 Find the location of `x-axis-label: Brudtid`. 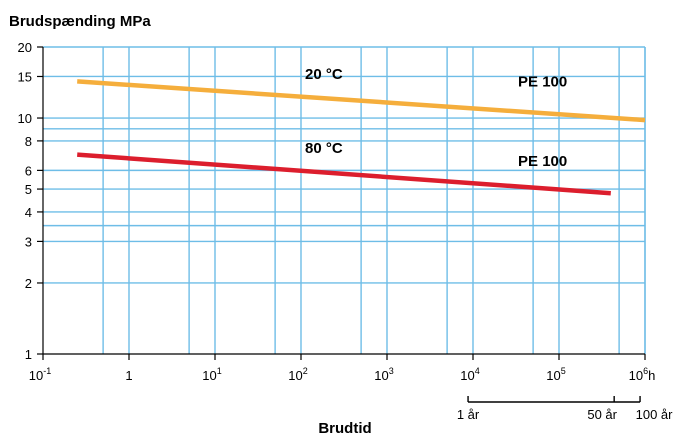

x-axis-label: Brudtid is located at coordinates (344, 428).